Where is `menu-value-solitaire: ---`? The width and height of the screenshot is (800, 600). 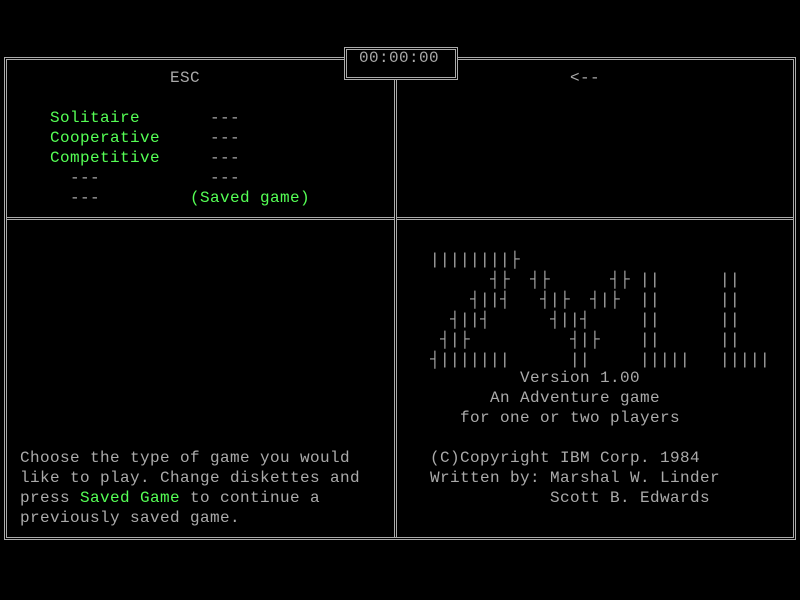
menu-value-solitaire: --- is located at coordinates (225, 118).